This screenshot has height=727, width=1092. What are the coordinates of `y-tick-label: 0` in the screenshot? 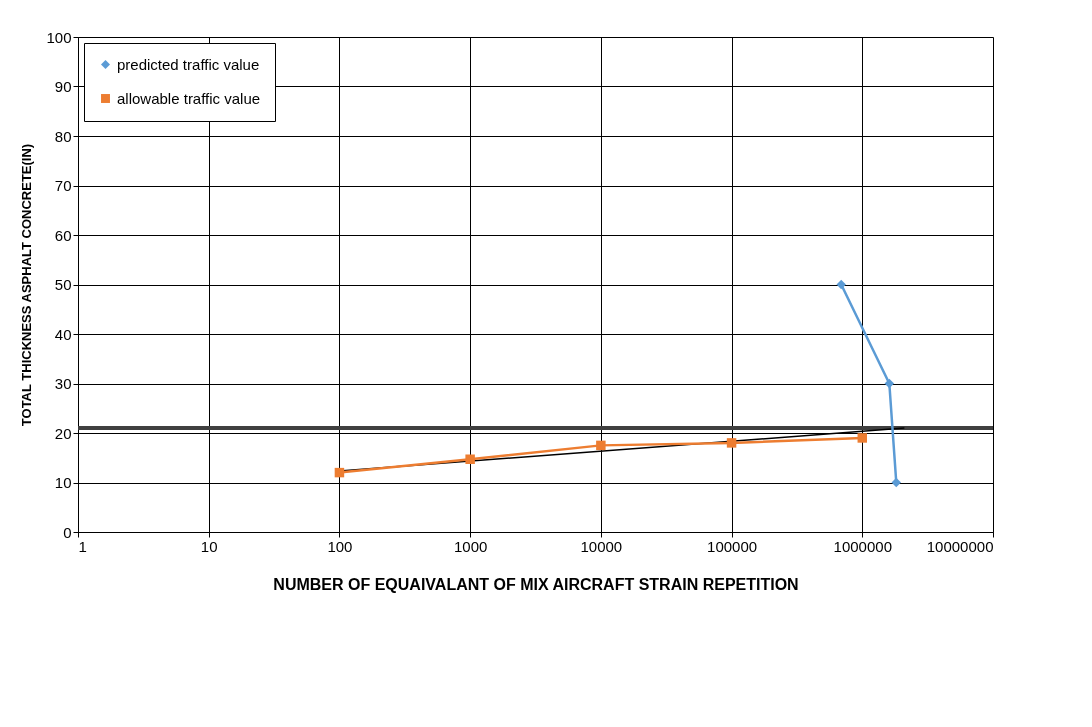 It's located at (67, 532).